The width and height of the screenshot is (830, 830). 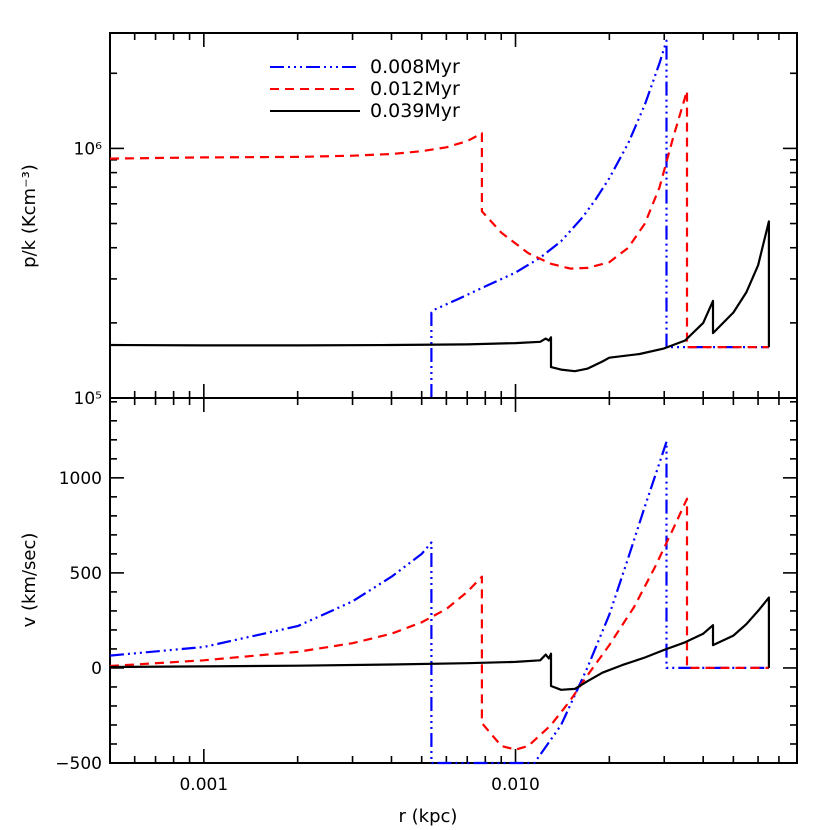 I want to click on legend-label-1: 0.012Myr, so click(x=415, y=89).